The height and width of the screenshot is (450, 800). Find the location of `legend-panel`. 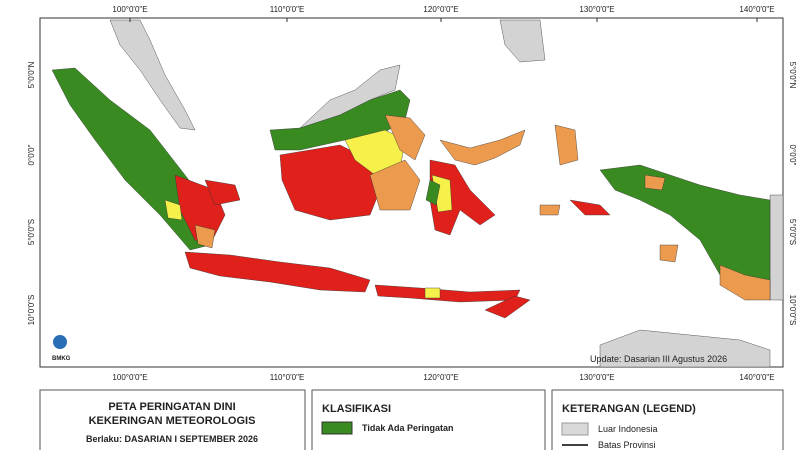

legend-panel is located at coordinates (667, 419).